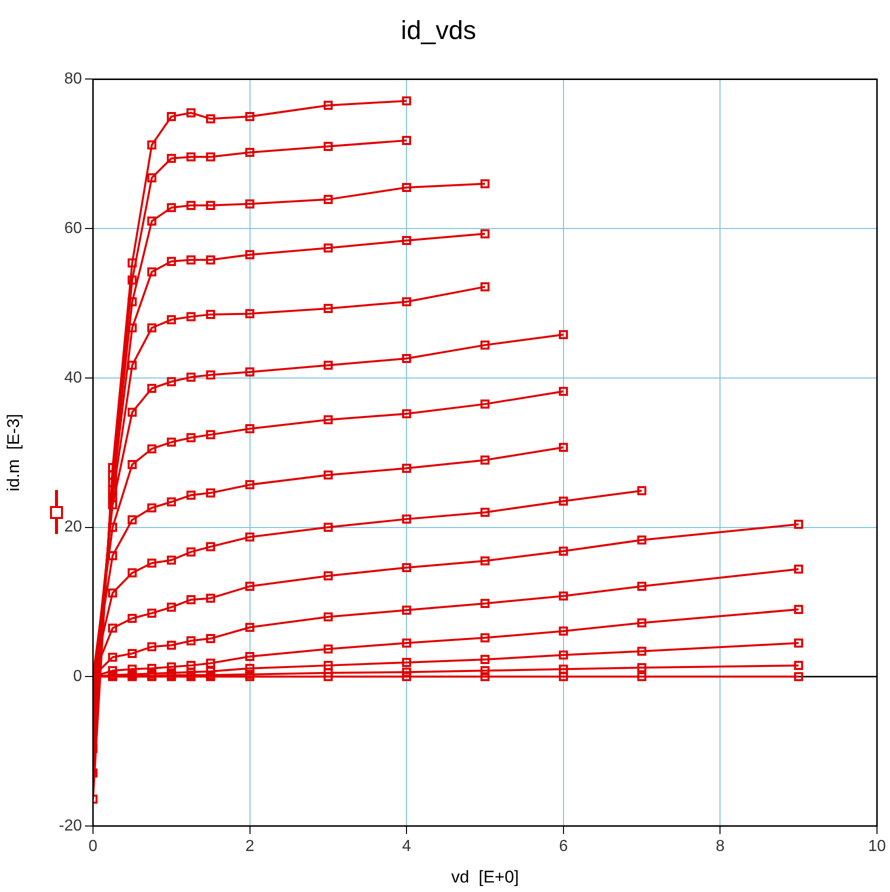 The width and height of the screenshot is (890, 892). I want to click on x-tick-label: 4, so click(407, 847).